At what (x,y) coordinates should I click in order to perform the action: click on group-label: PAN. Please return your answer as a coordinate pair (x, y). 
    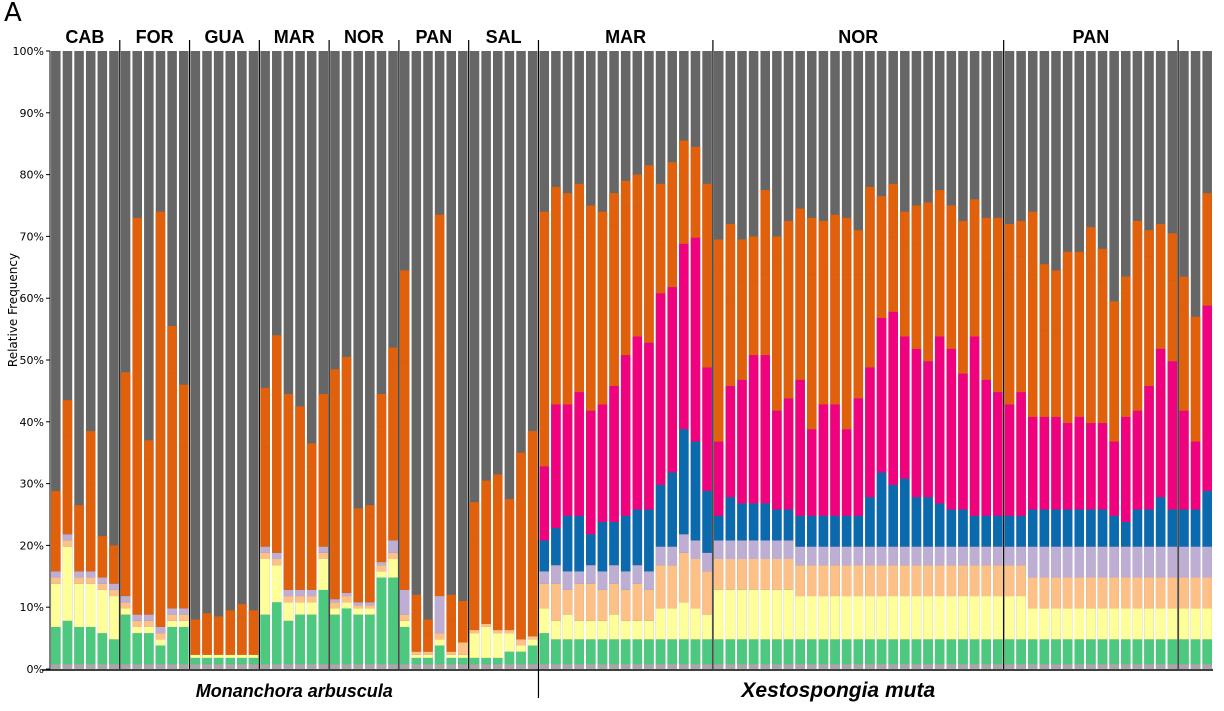
    Looking at the image, I should click on (1091, 37).